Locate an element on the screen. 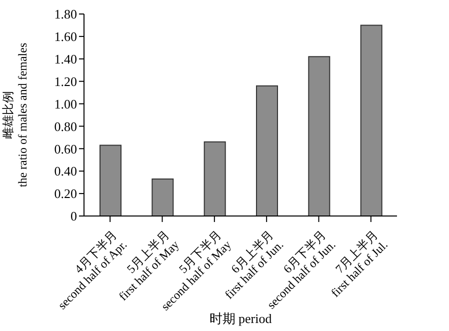 Image resolution: width=449 pixels, height=331 pixels. y-tick-label: 1.80 is located at coordinates (65, 14).